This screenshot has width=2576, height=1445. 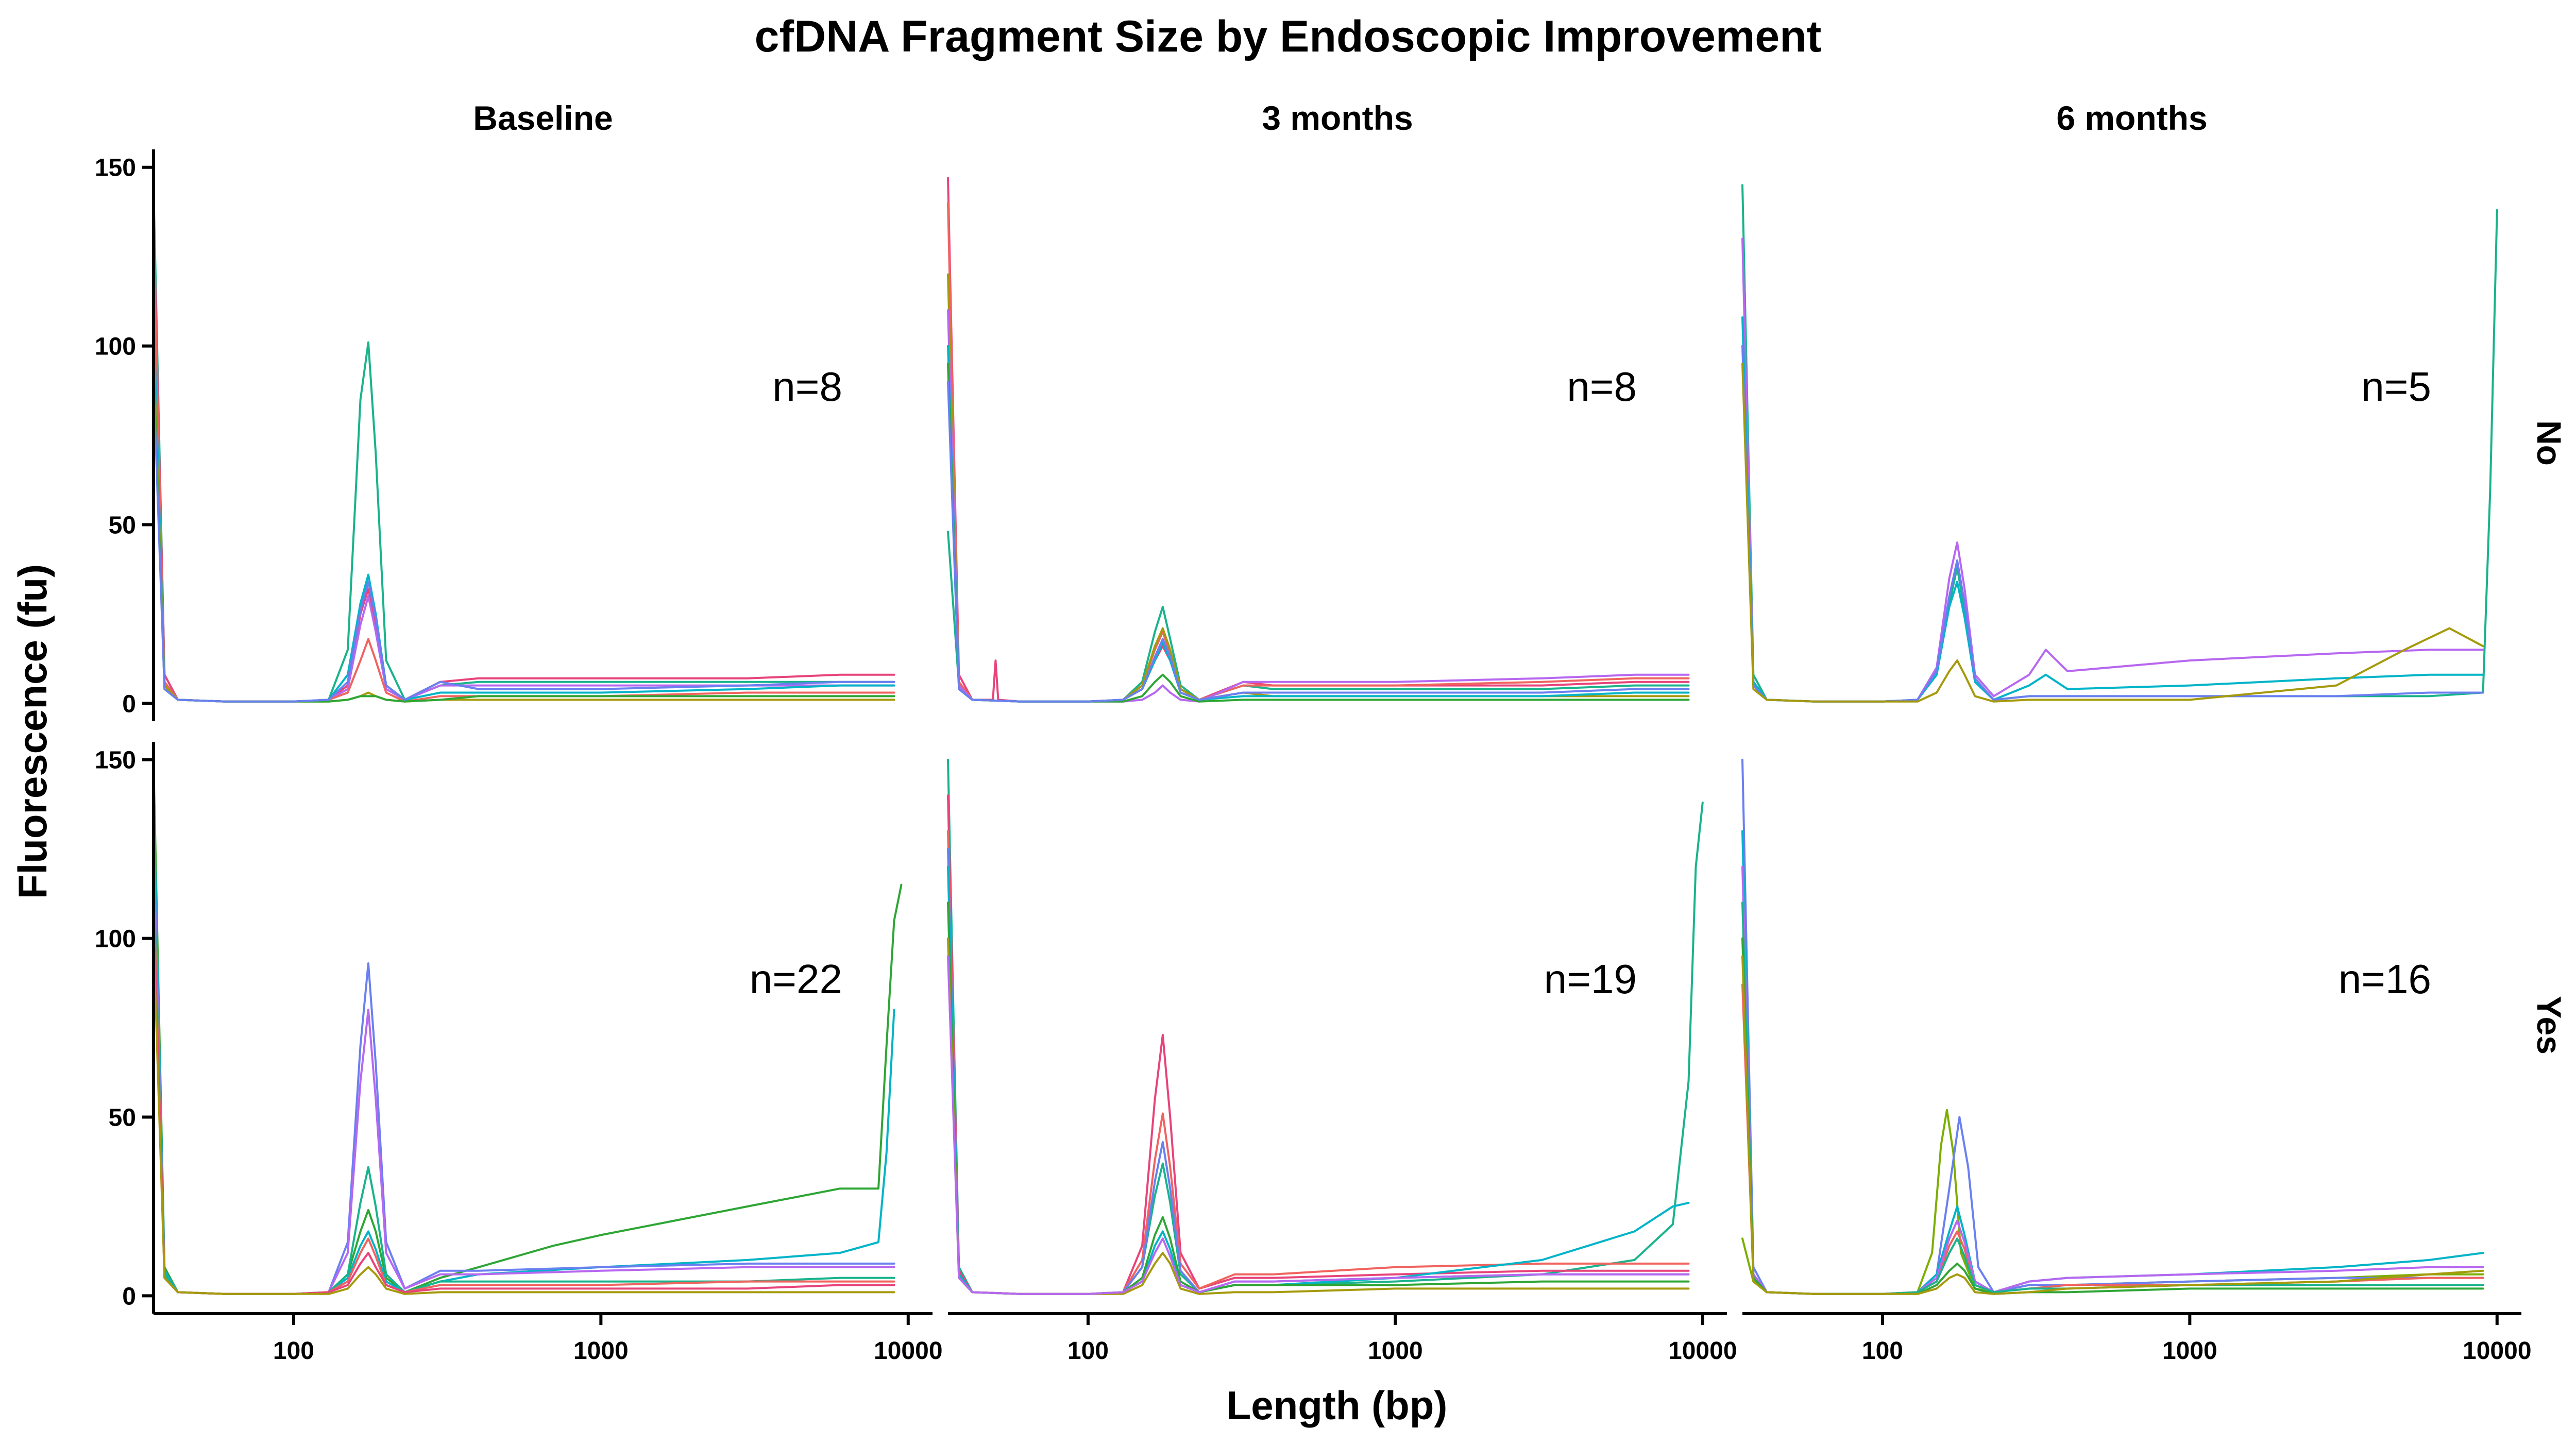 What do you see at coordinates (1337, 118) in the screenshot?
I see `facet-column-label: 3 months` at bounding box center [1337, 118].